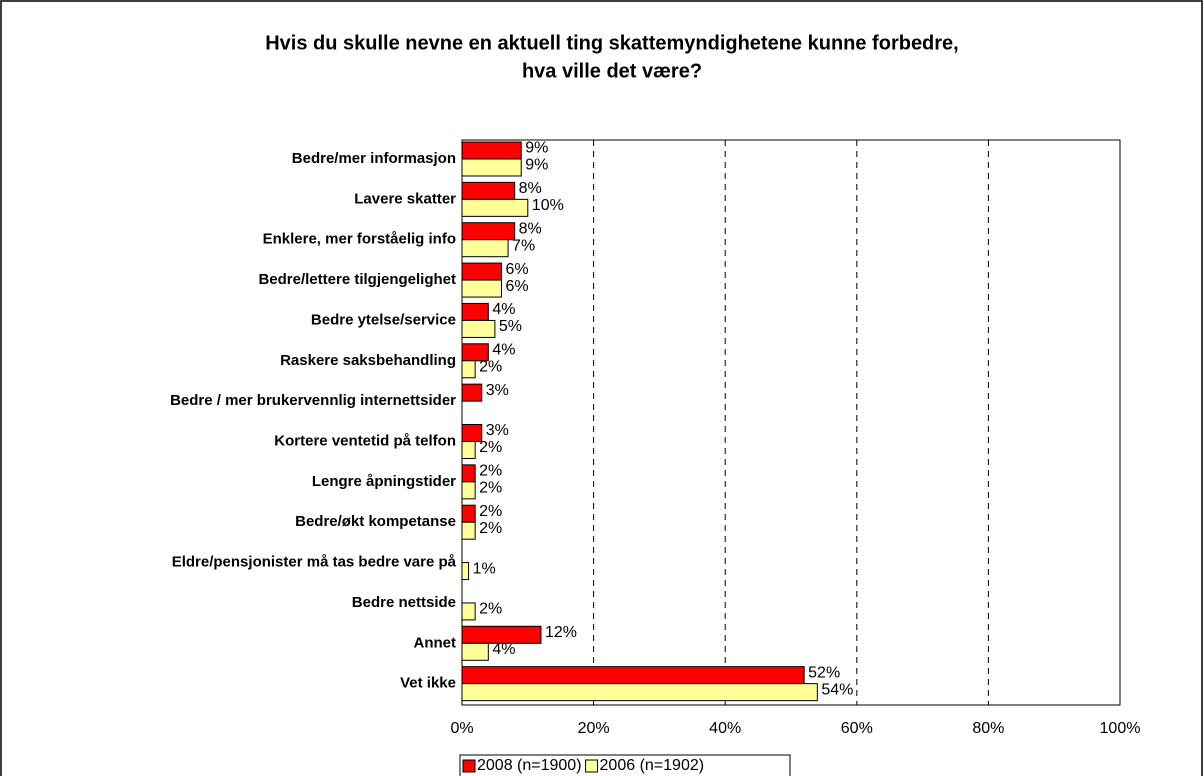 This screenshot has height=776, width=1204. What do you see at coordinates (314, 562) in the screenshot?
I see `y-tick-label: Eldre/pensjonister må tas bedre vare på` at bounding box center [314, 562].